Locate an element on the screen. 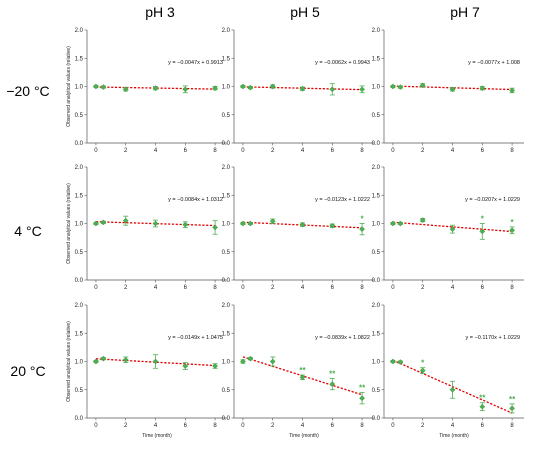 Image resolution: width=550 pixels, height=449 pixels. column-header-ph7: pH 7 is located at coordinates (465, 12).